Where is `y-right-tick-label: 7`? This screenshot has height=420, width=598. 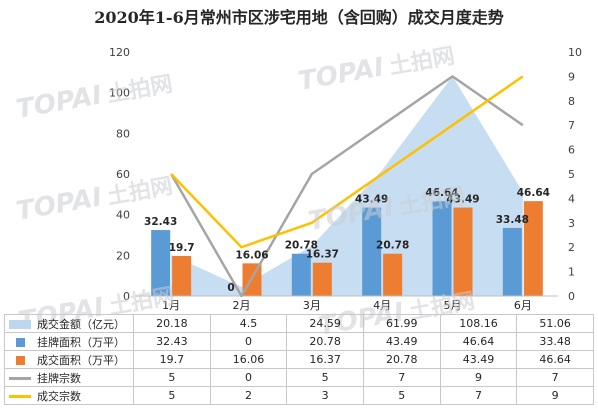
y-right-tick-label: 7 is located at coordinates (571, 125).